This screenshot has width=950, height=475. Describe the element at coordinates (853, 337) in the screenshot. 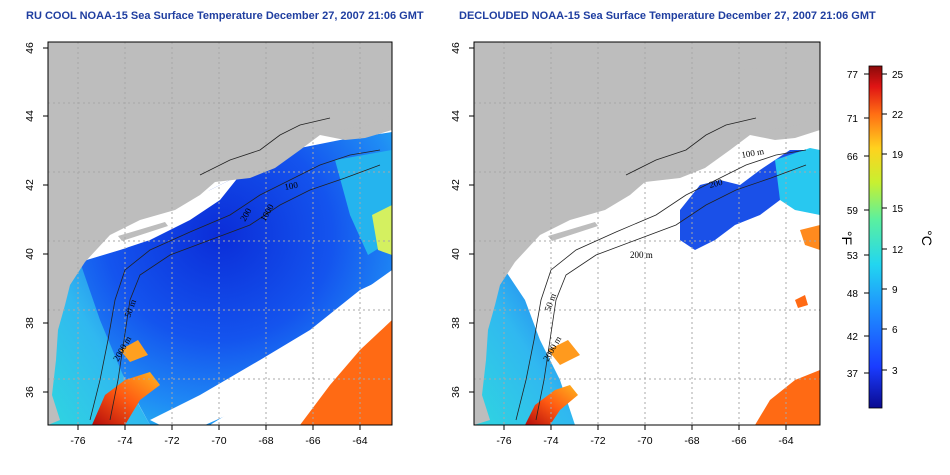

I see `cb-f-42: 42` at that location.